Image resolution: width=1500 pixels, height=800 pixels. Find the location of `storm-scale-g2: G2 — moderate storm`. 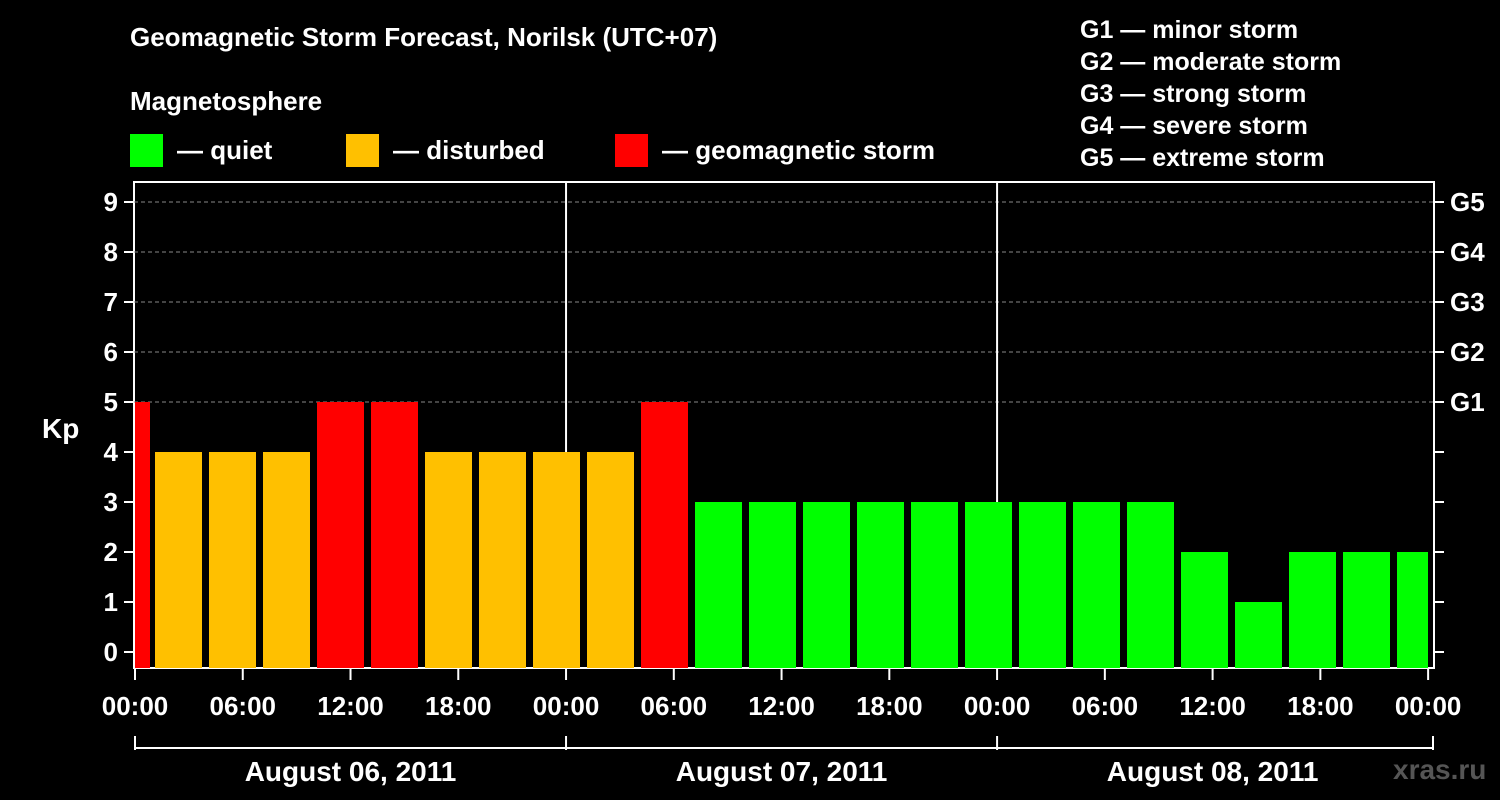

storm-scale-g2: G2 — moderate storm is located at coordinates (1211, 62).